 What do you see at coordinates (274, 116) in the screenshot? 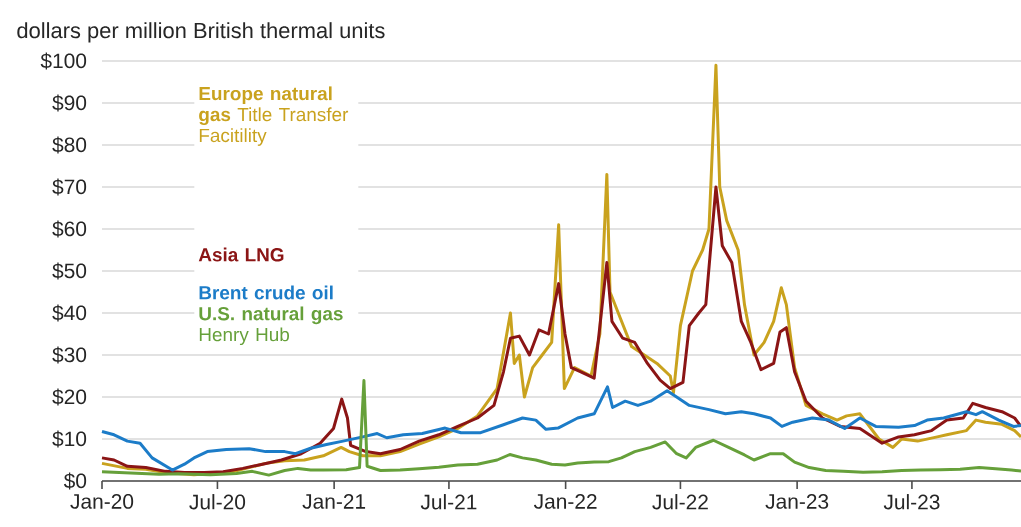
I see `text: Europe natural gas Title Transfer Facitility` at bounding box center [274, 116].